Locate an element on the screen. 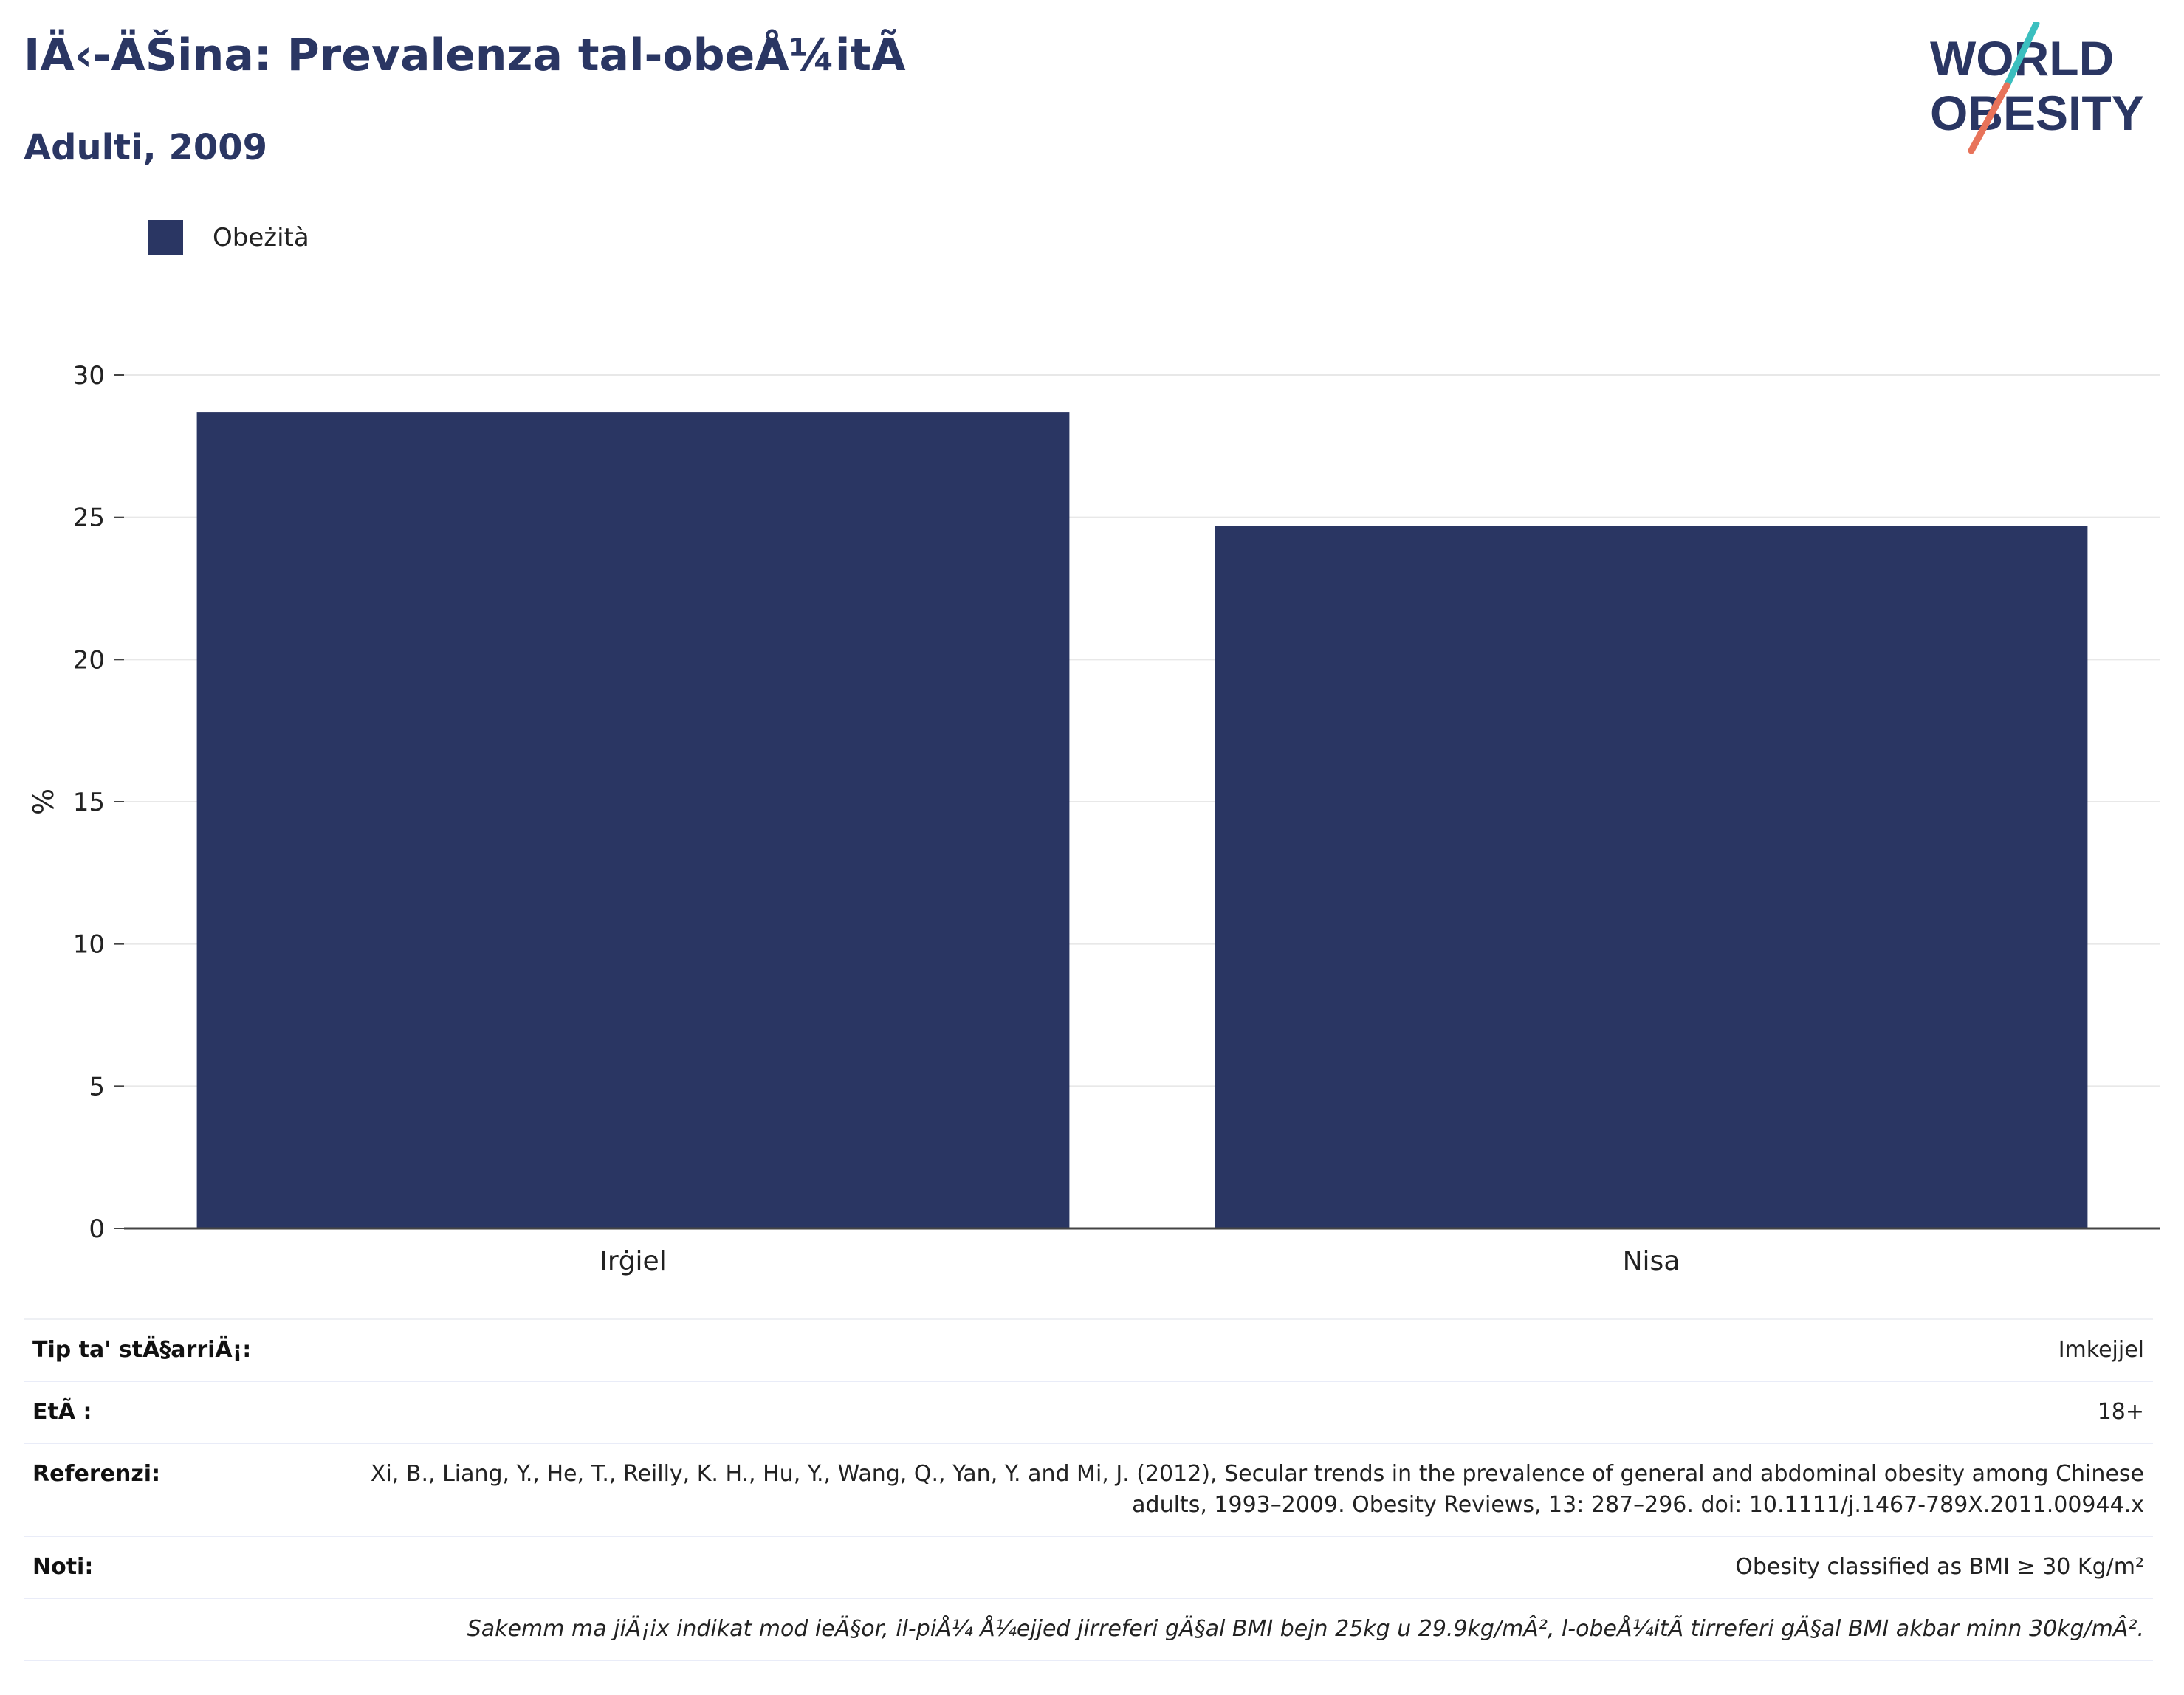 Image resolution: width=2184 pixels, height=1695 pixels. chart-subtitle: Adulti, 2009 is located at coordinates (146, 147).